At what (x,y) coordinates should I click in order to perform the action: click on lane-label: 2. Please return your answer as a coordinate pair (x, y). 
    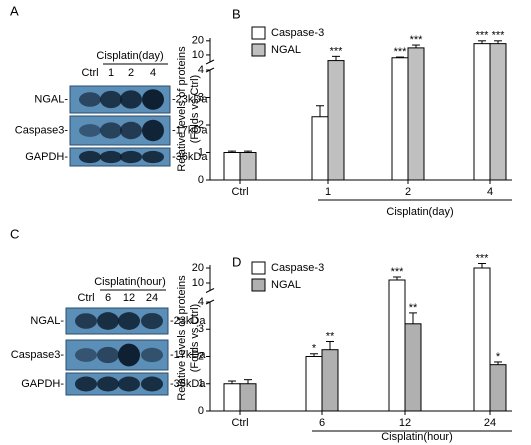
    Looking at the image, I should click on (131, 73).